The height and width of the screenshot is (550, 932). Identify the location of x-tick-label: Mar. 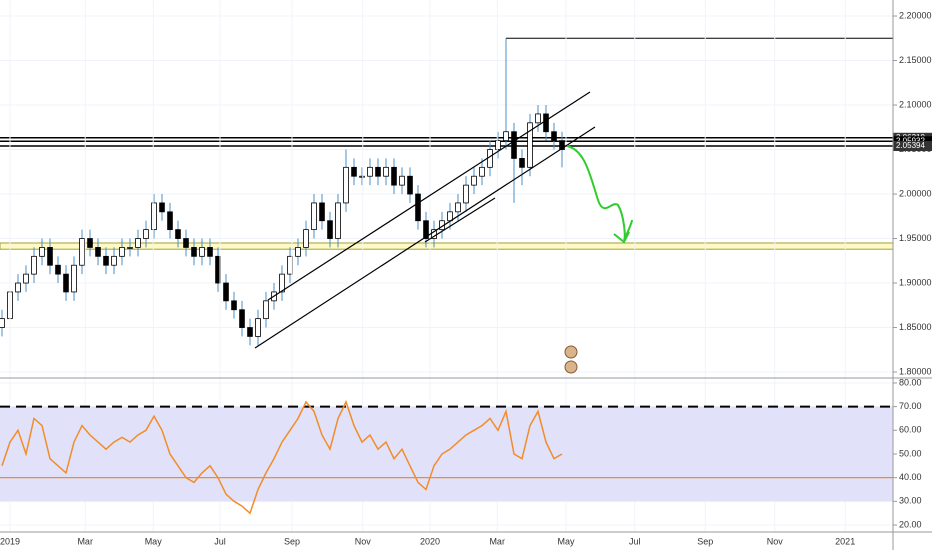
(85, 541).